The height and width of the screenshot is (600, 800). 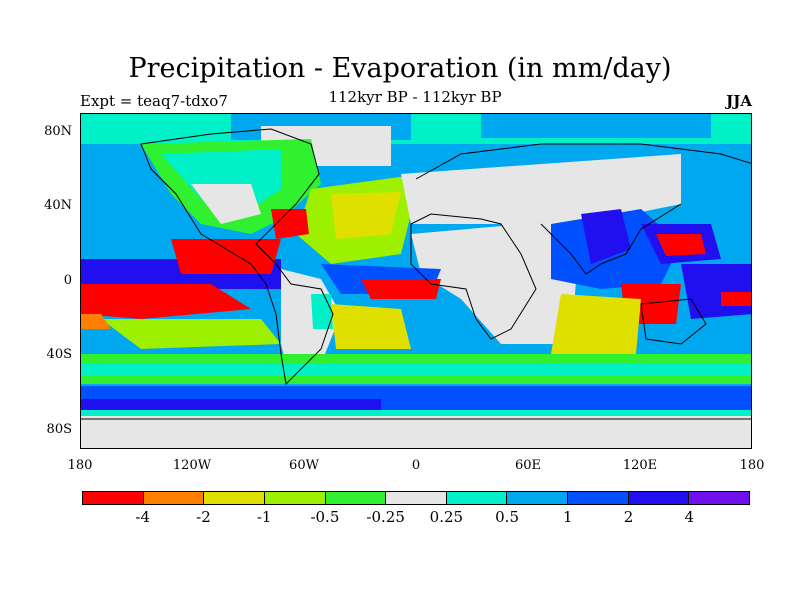 I want to click on colorbar, so click(x=416, y=498).